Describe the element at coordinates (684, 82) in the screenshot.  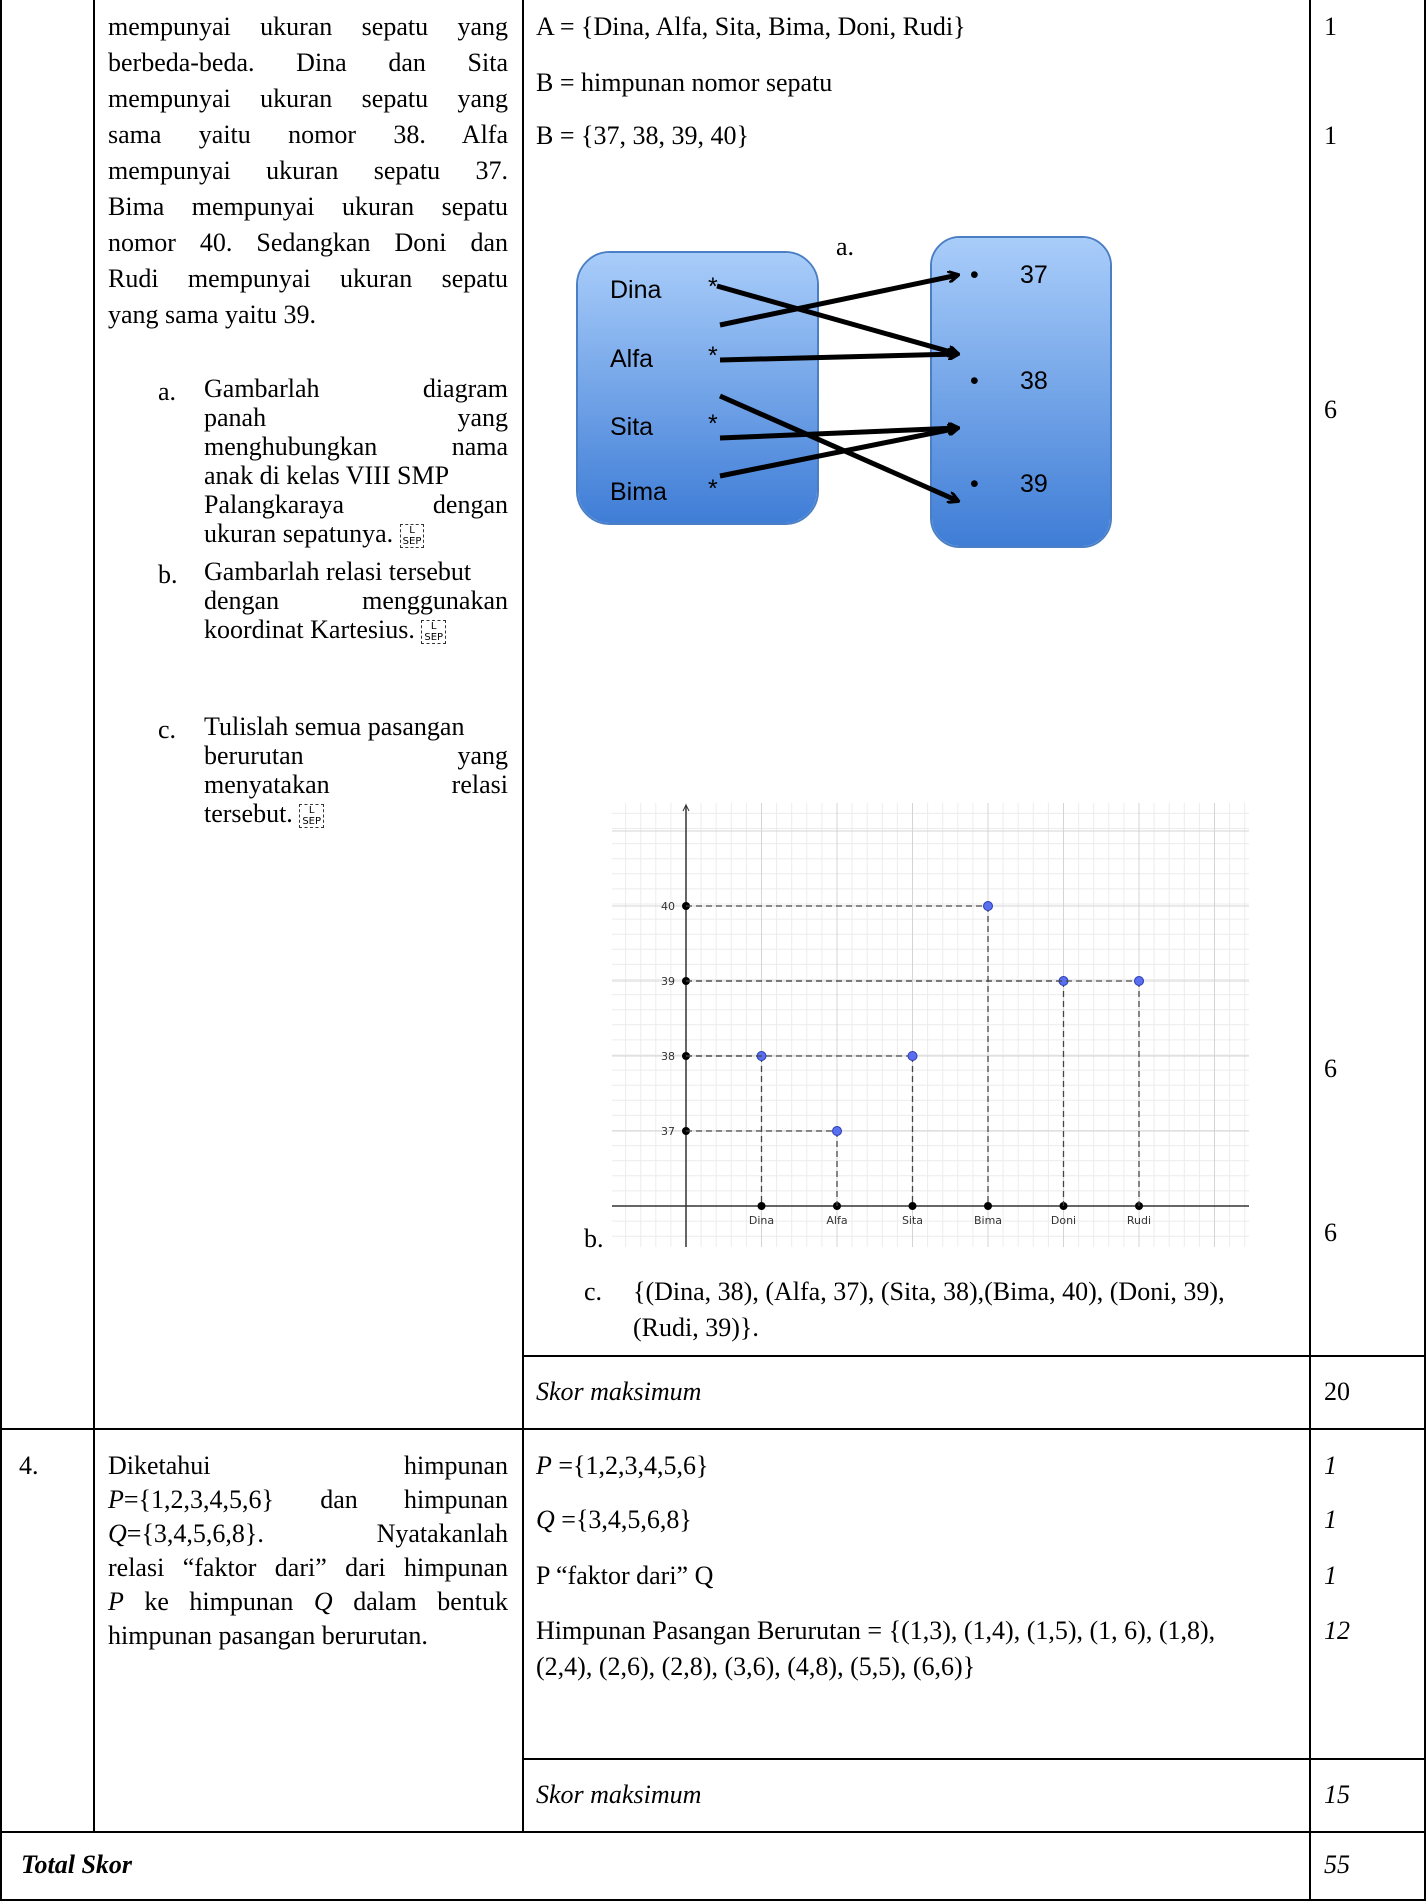
I see `set-b-definition: B = himpunan nomor sepatu` at that location.